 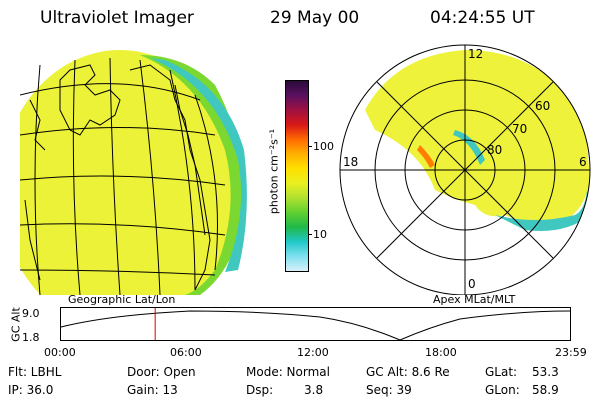 What do you see at coordinates (350, 162) in the screenshot?
I see `mlt-label-18: 18` at bounding box center [350, 162].